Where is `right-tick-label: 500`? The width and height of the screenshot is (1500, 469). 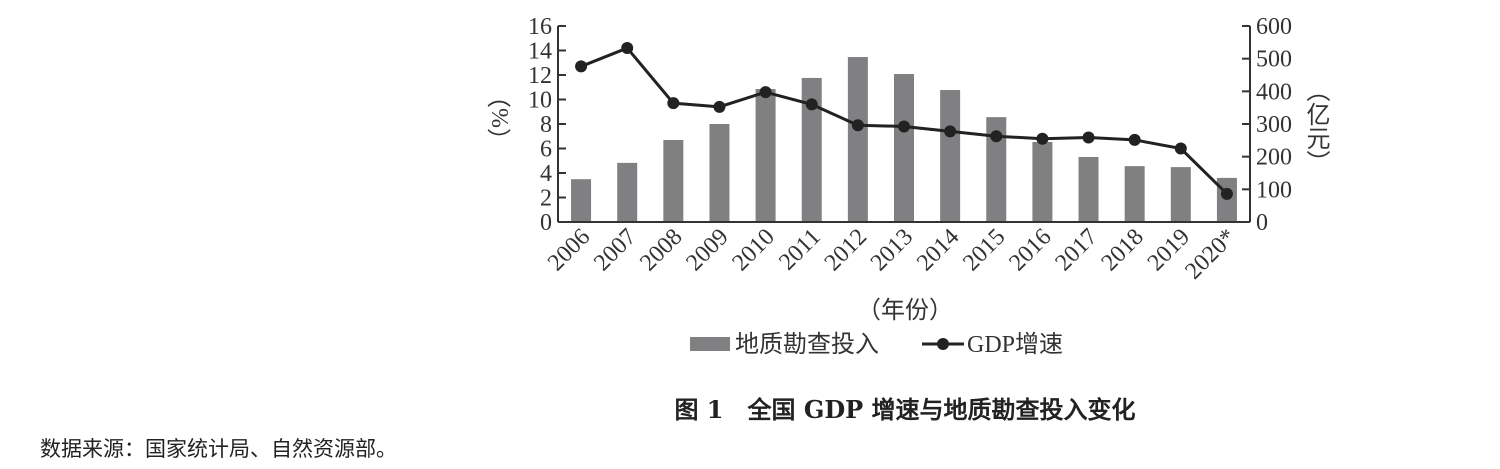 right-tick-label: 500 is located at coordinates (1274, 60).